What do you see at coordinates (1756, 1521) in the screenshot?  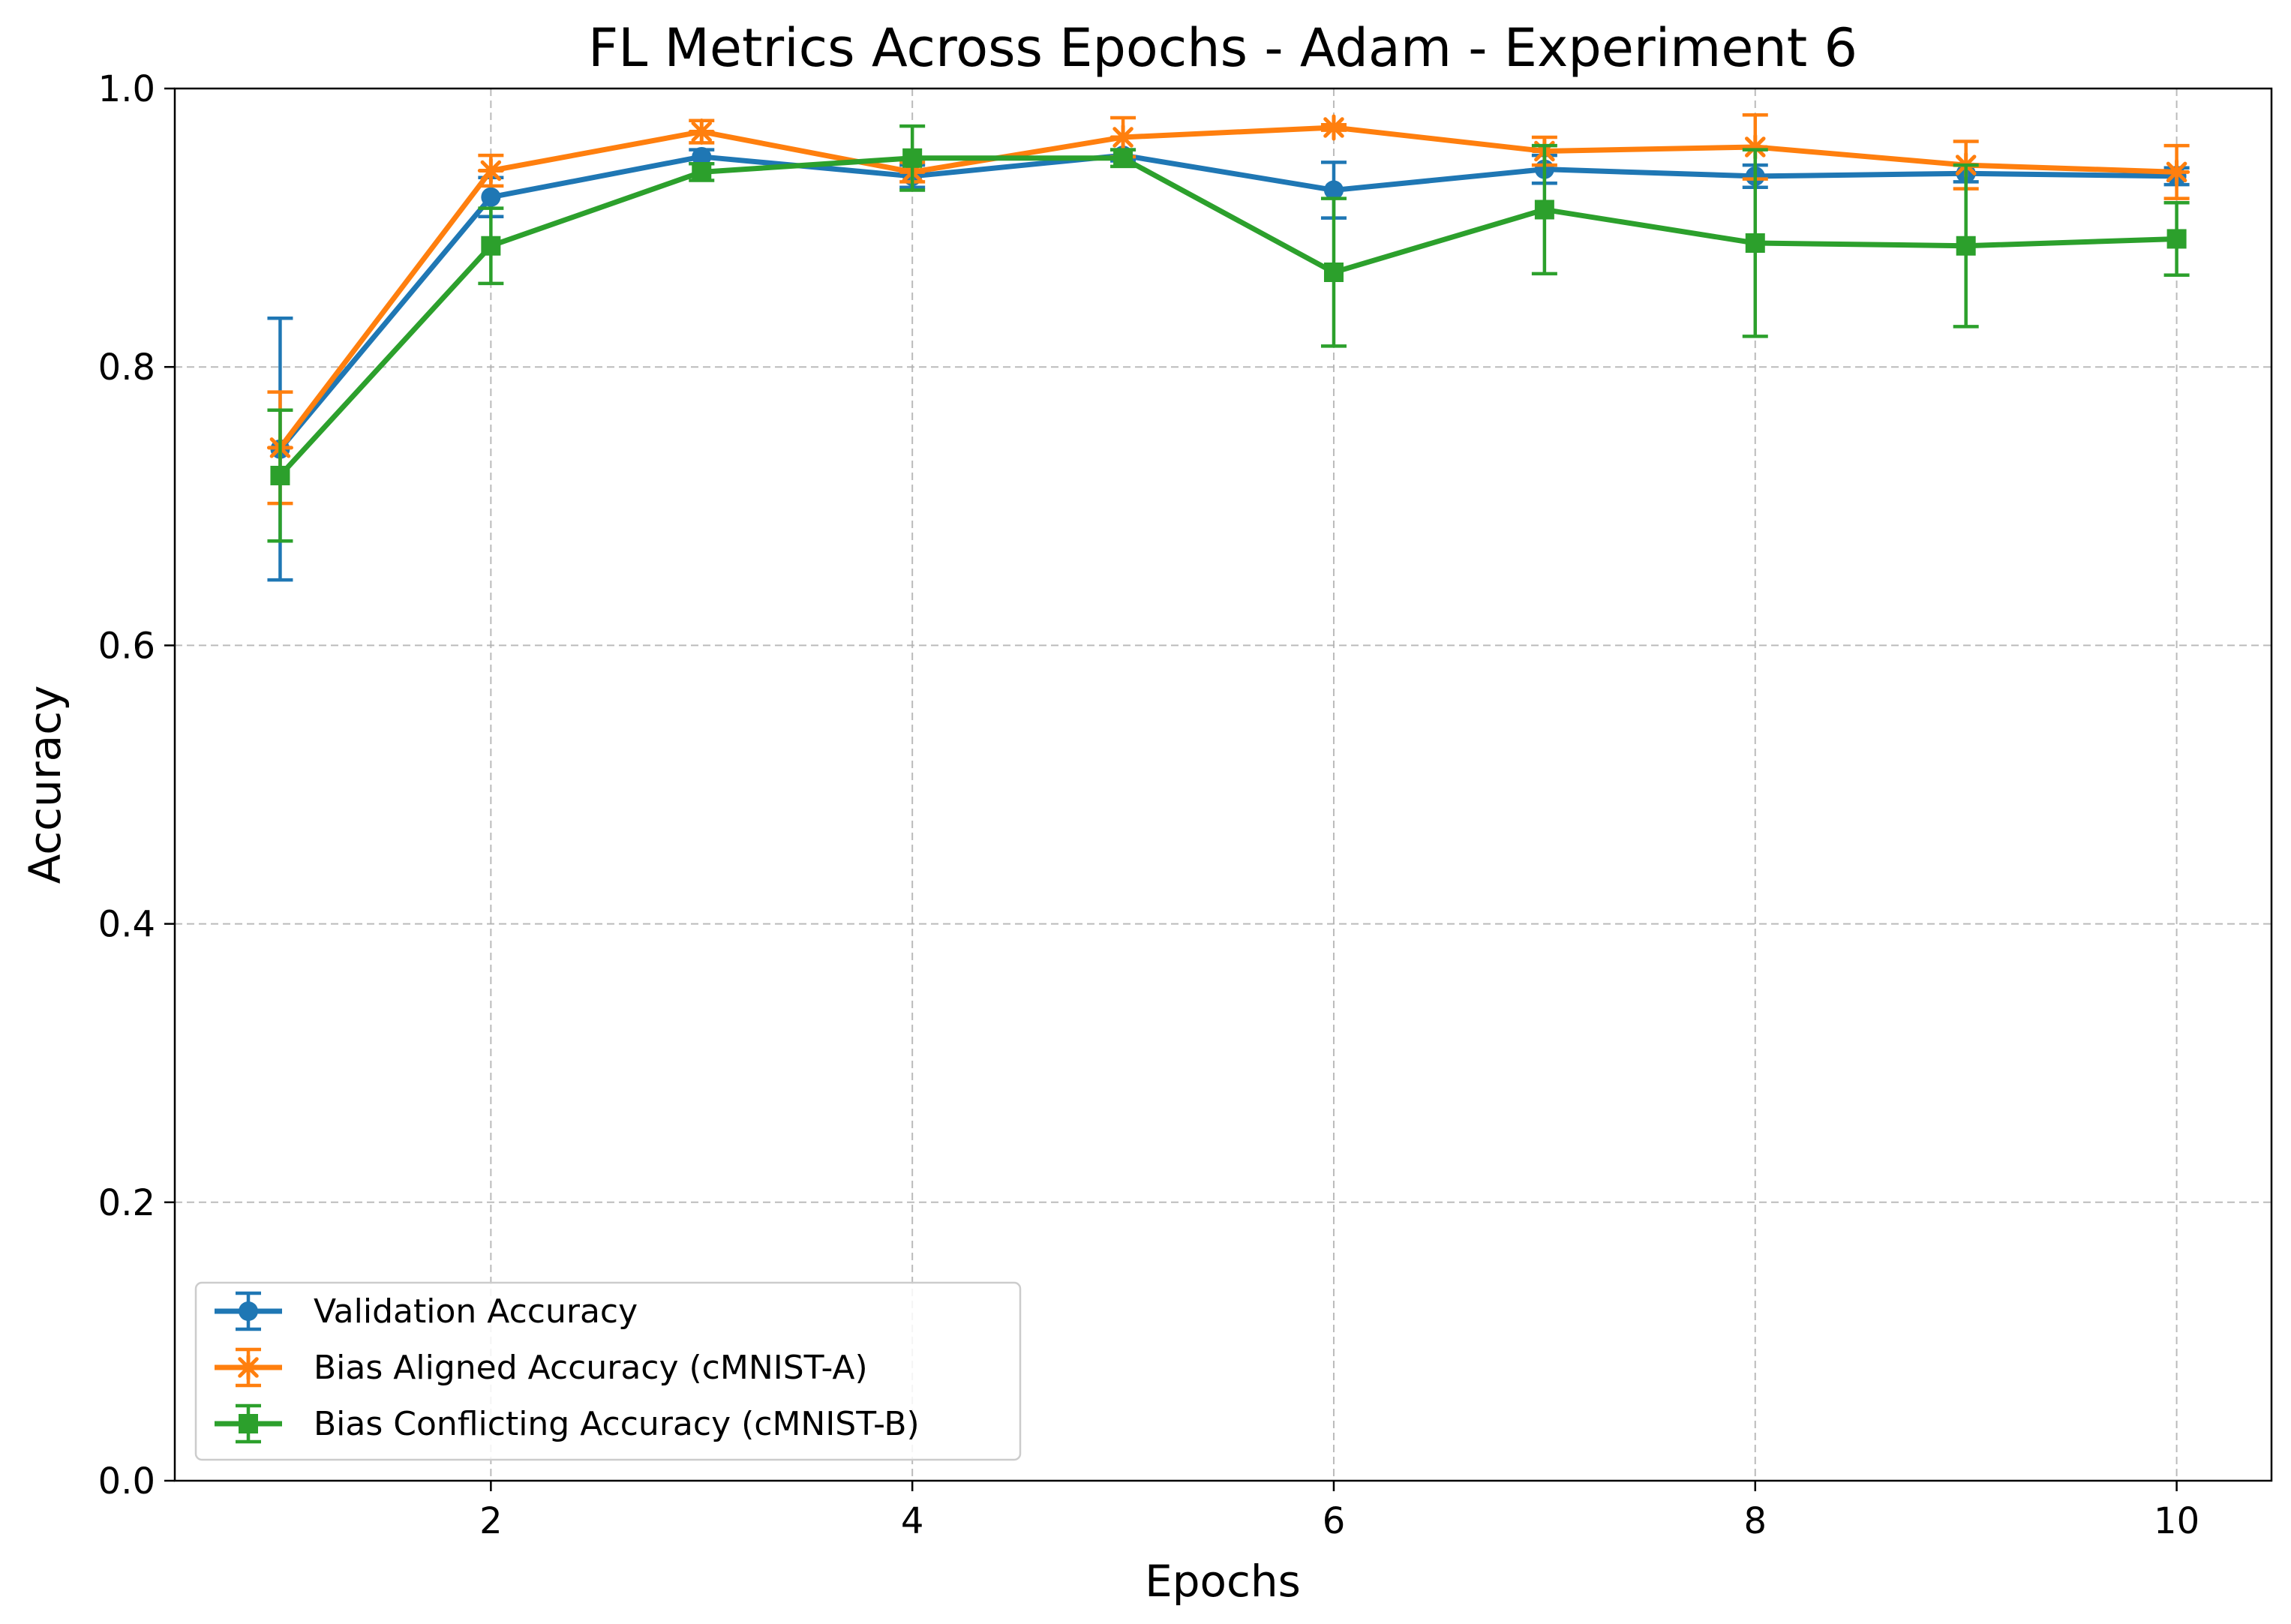 I see `x-tick-label-3: 8` at bounding box center [1756, 1521].